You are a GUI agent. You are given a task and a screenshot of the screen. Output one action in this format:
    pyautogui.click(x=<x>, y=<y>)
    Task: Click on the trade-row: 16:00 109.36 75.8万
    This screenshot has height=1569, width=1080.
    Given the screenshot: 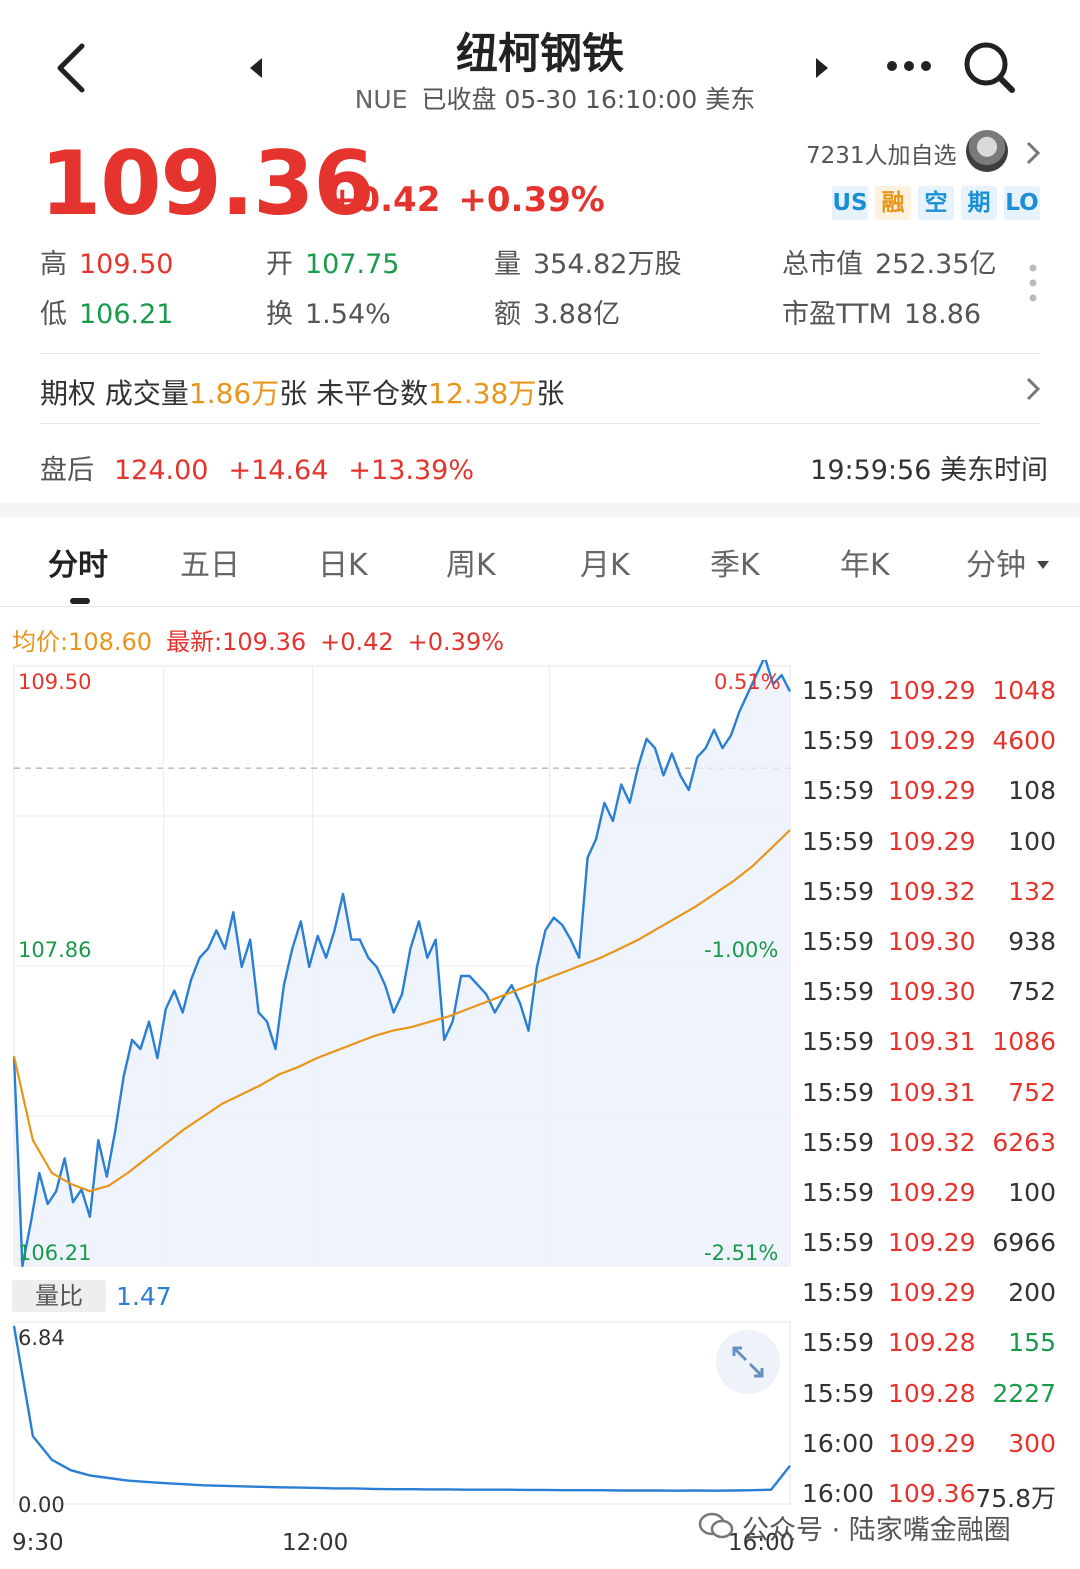 What is the action you would take?
    pyautogui.click(x=931, y=1496)
    